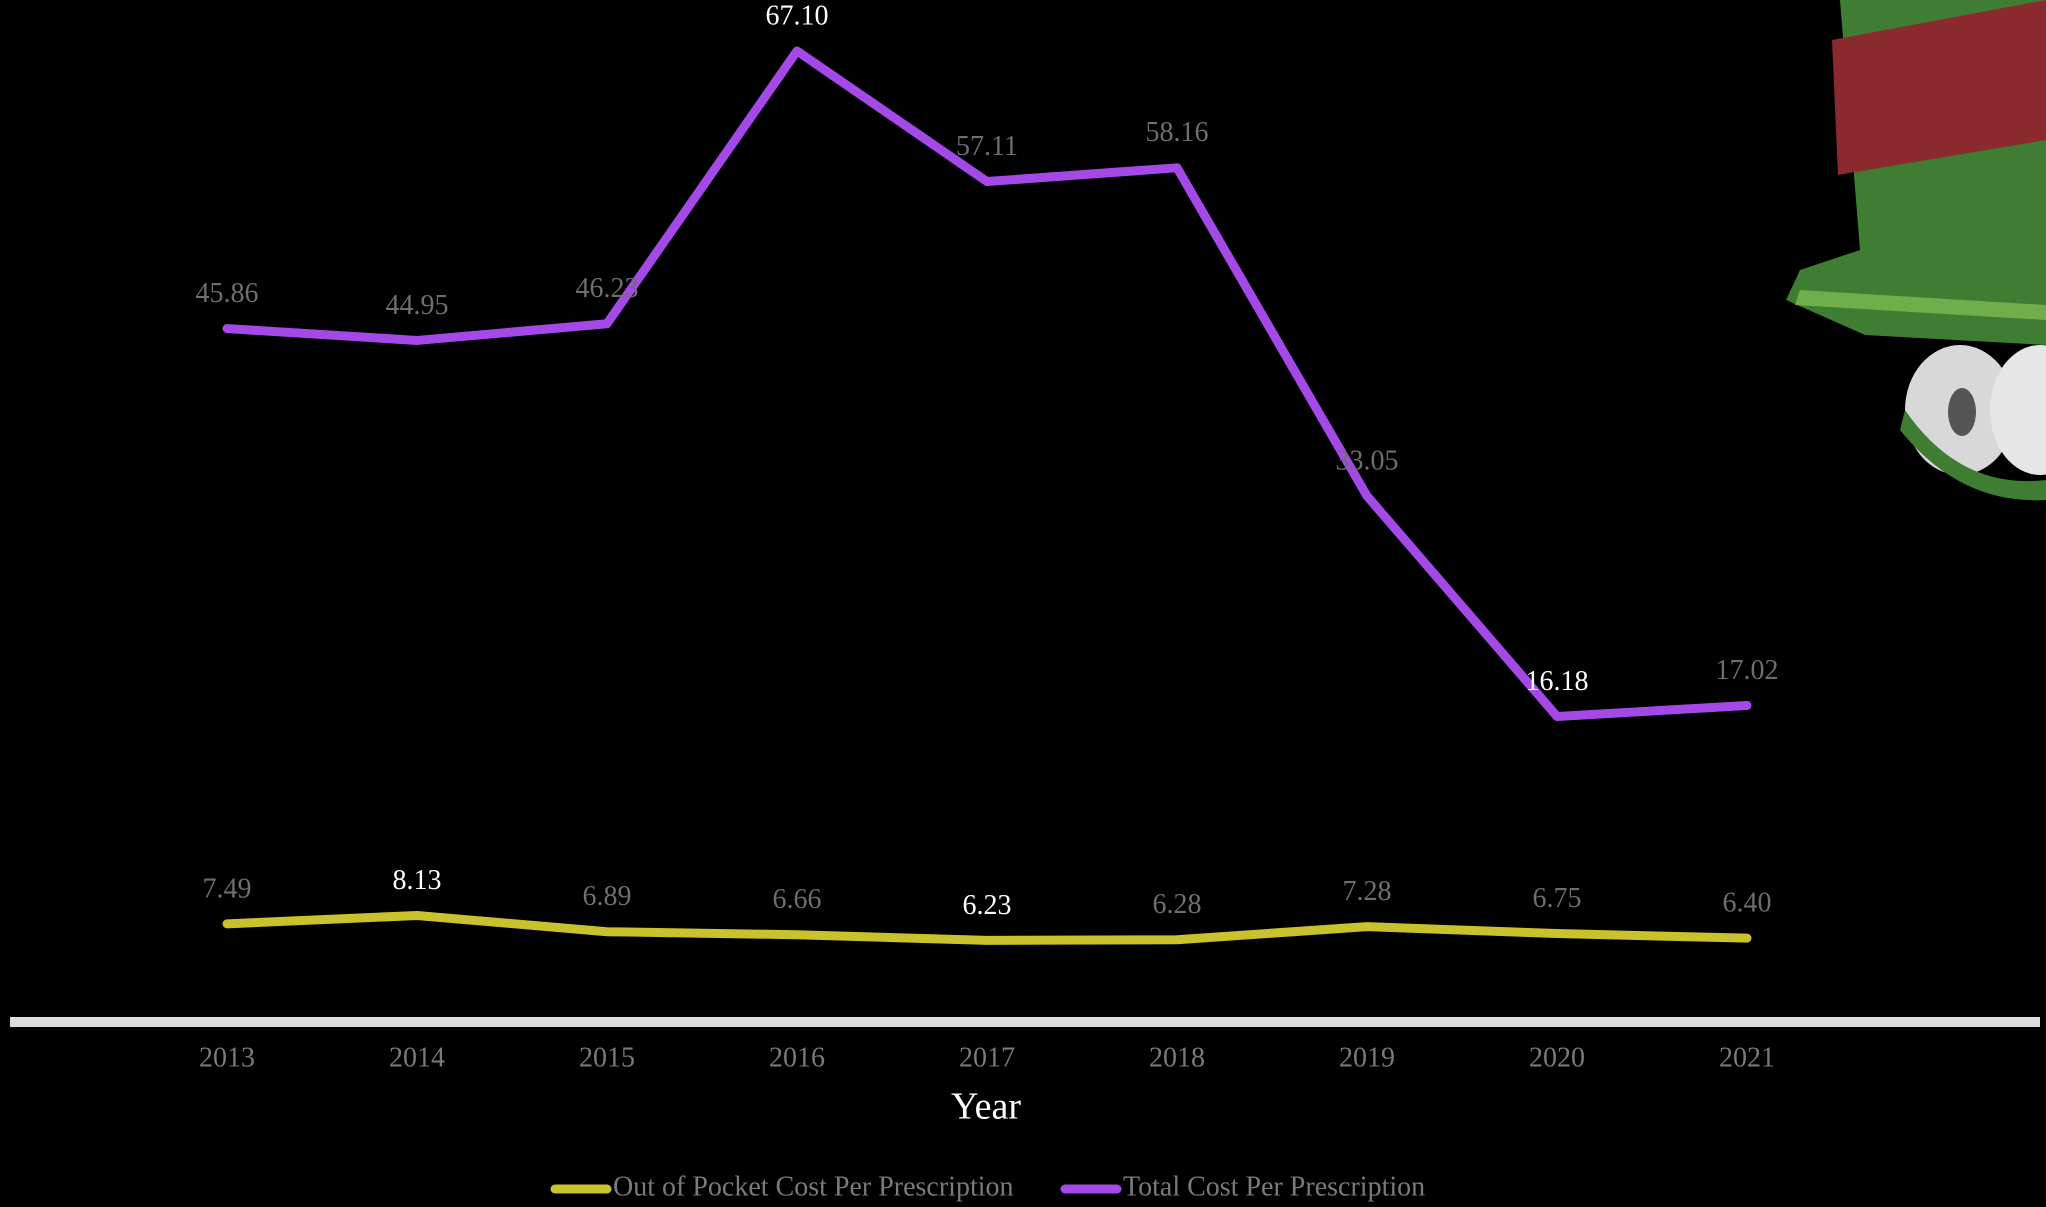  Describe the element at coordinates (1557, 681) in the screenshot. I see `data-label: 16.18` at that location.